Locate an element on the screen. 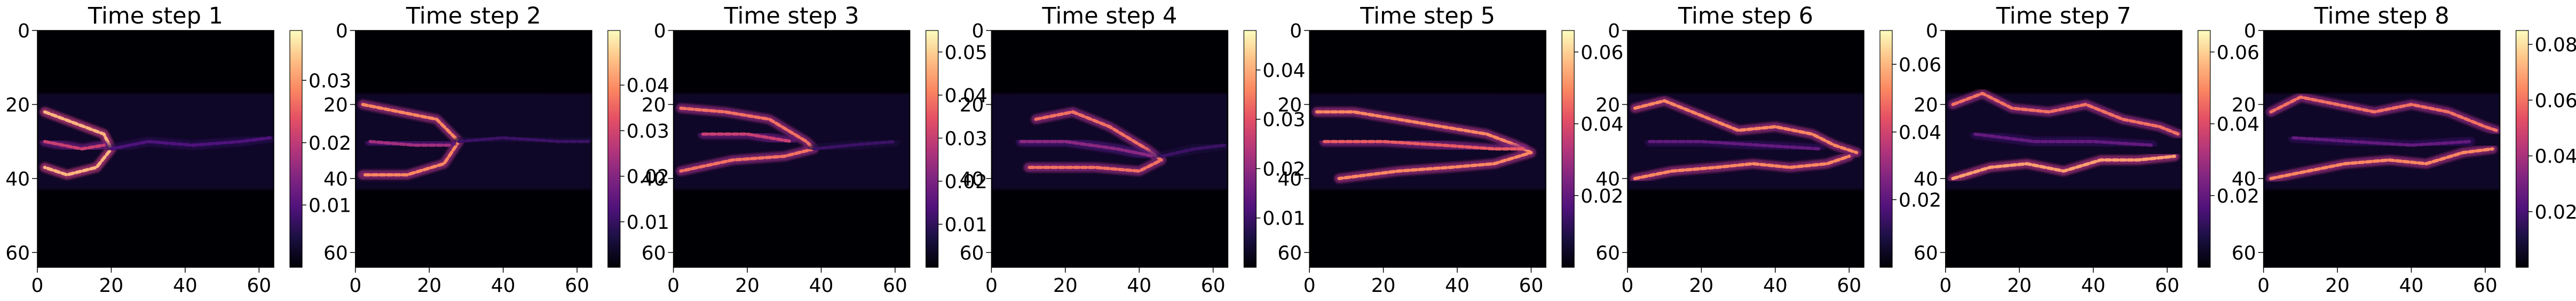 This screenshot has width=2576, height=301. panel-title: Time step 3 is located at coordinates (791, 16).